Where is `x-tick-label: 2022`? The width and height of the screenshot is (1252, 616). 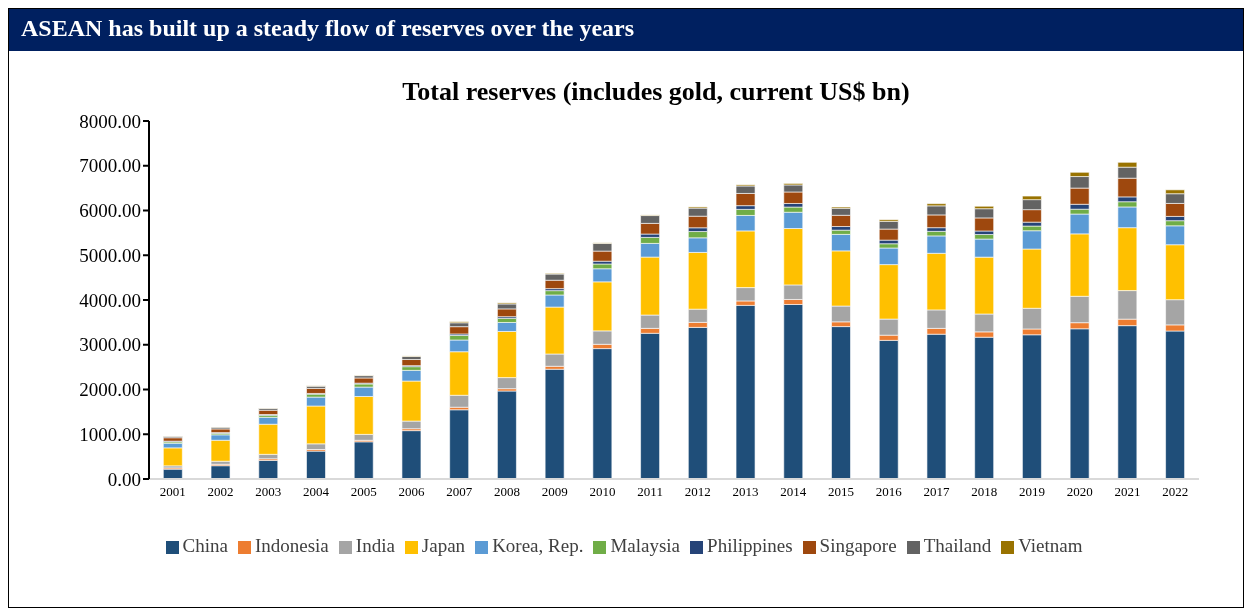
x-tick-label: 2022 is located at coordinates (1175, 492).